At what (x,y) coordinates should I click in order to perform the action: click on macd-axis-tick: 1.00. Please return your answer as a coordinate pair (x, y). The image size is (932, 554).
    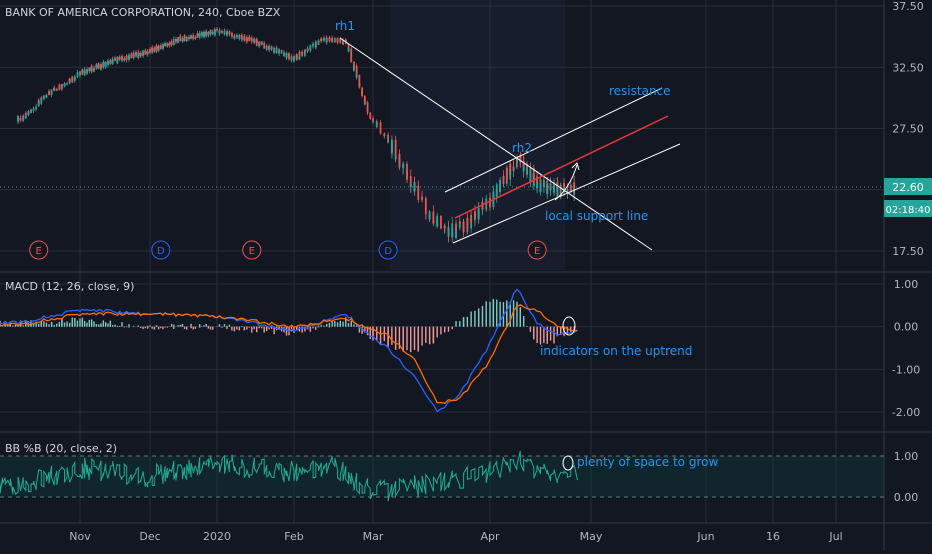
    Looking at the image, I should click on (906, 284).